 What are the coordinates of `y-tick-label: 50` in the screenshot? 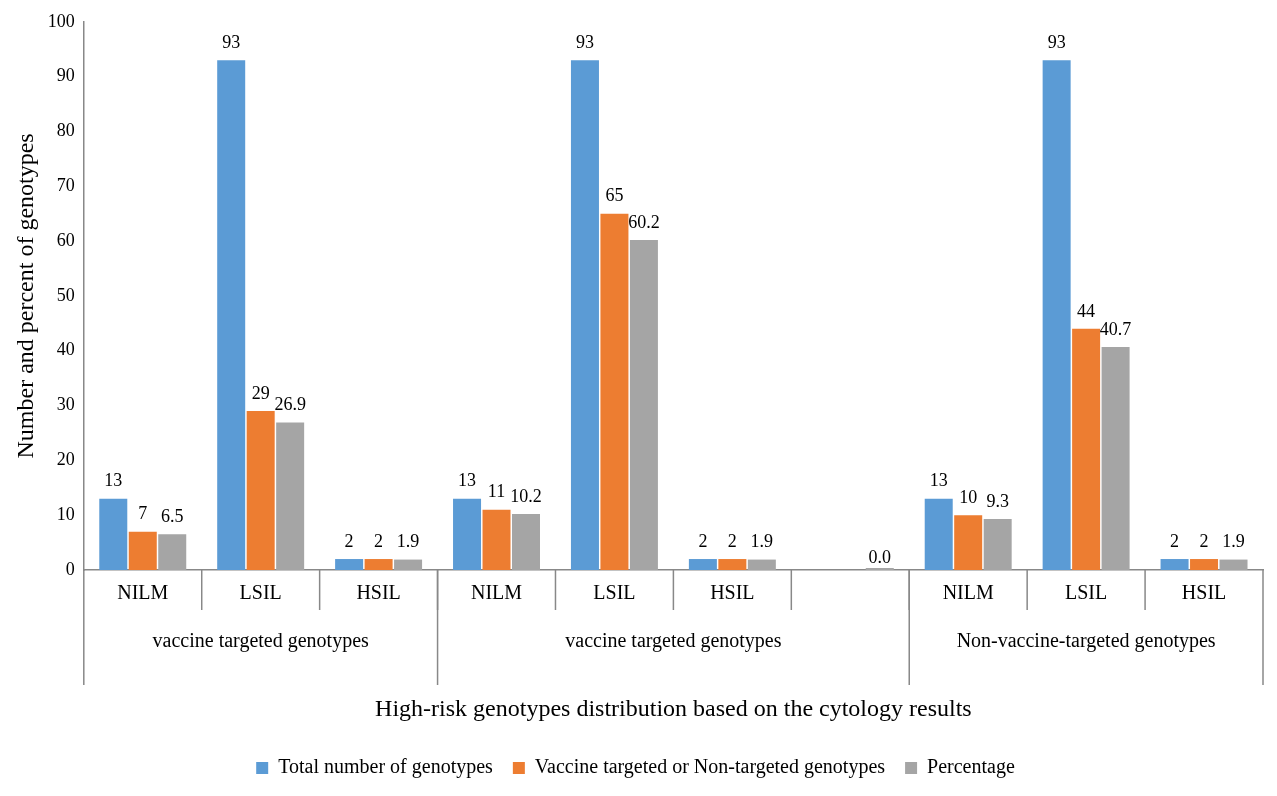 It's located at (65, 294).